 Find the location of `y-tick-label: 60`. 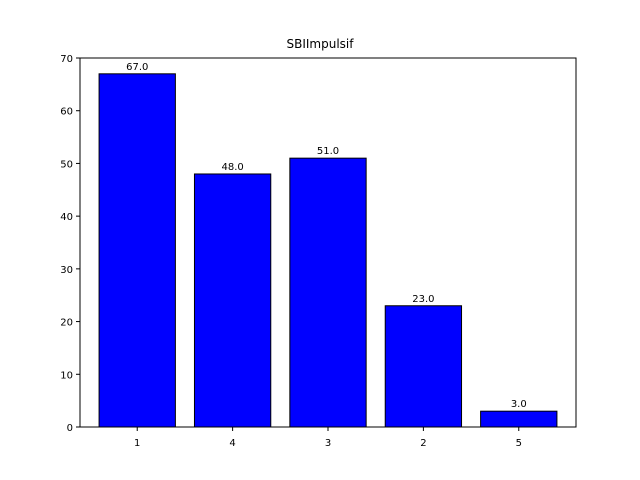

y-tick-label: 60 is located at coordinates (66, 112).